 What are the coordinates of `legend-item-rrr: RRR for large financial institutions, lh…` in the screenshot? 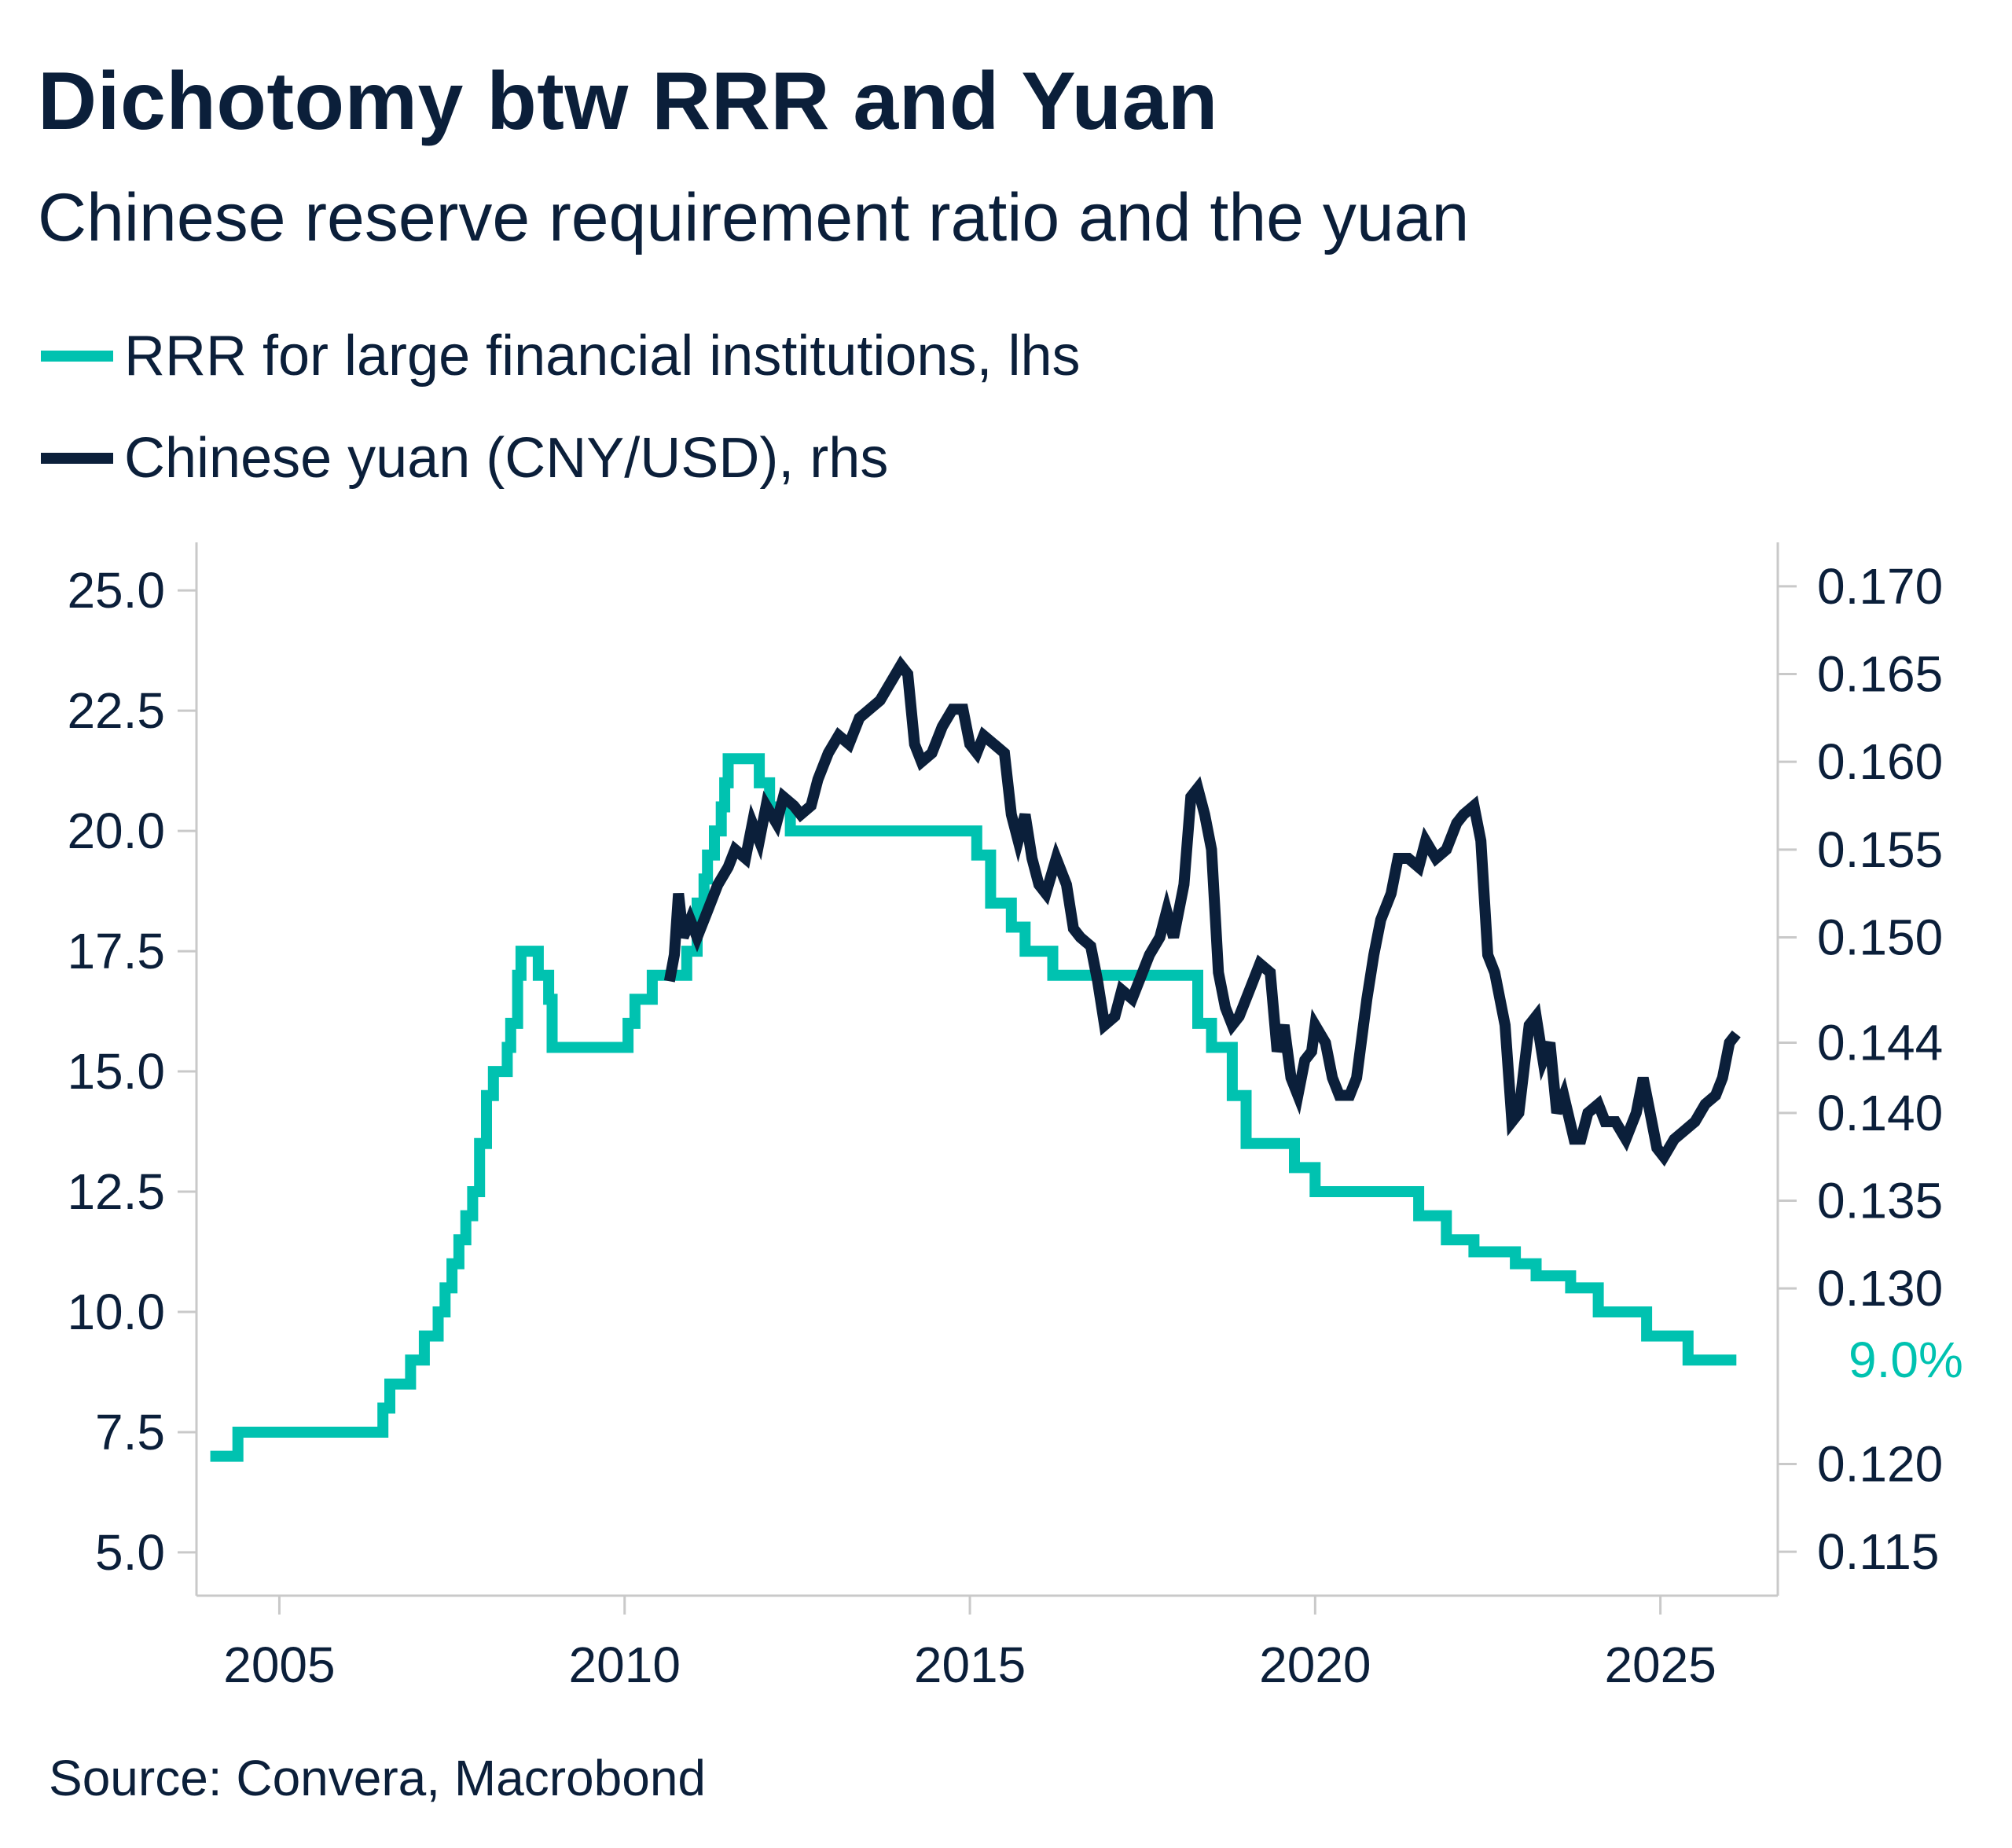 It's located at (561, 356).